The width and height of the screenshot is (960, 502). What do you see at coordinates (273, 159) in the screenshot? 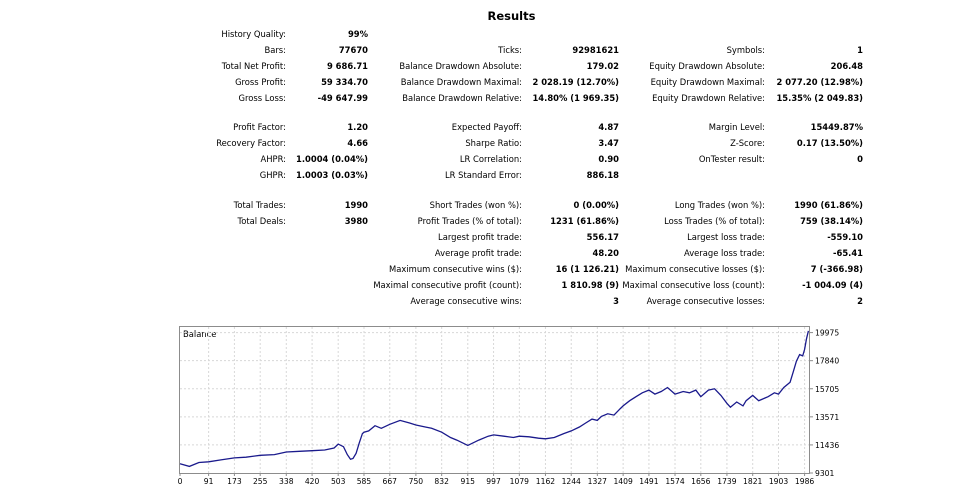
I see `stat-label: AHPR:` at bounding box center [273, 159].